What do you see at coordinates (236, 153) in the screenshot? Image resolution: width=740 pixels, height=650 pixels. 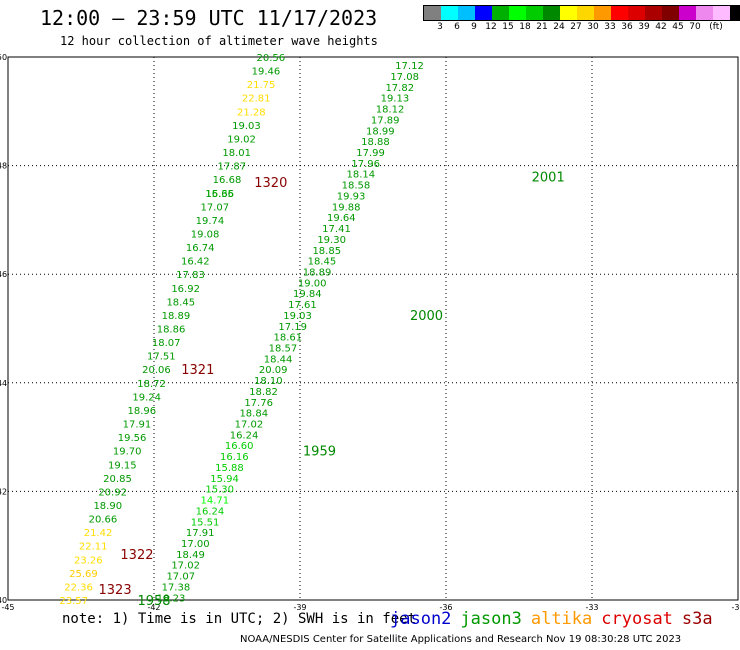 I see `wave-height-value: 18.01` at bounding box center [236, 153].